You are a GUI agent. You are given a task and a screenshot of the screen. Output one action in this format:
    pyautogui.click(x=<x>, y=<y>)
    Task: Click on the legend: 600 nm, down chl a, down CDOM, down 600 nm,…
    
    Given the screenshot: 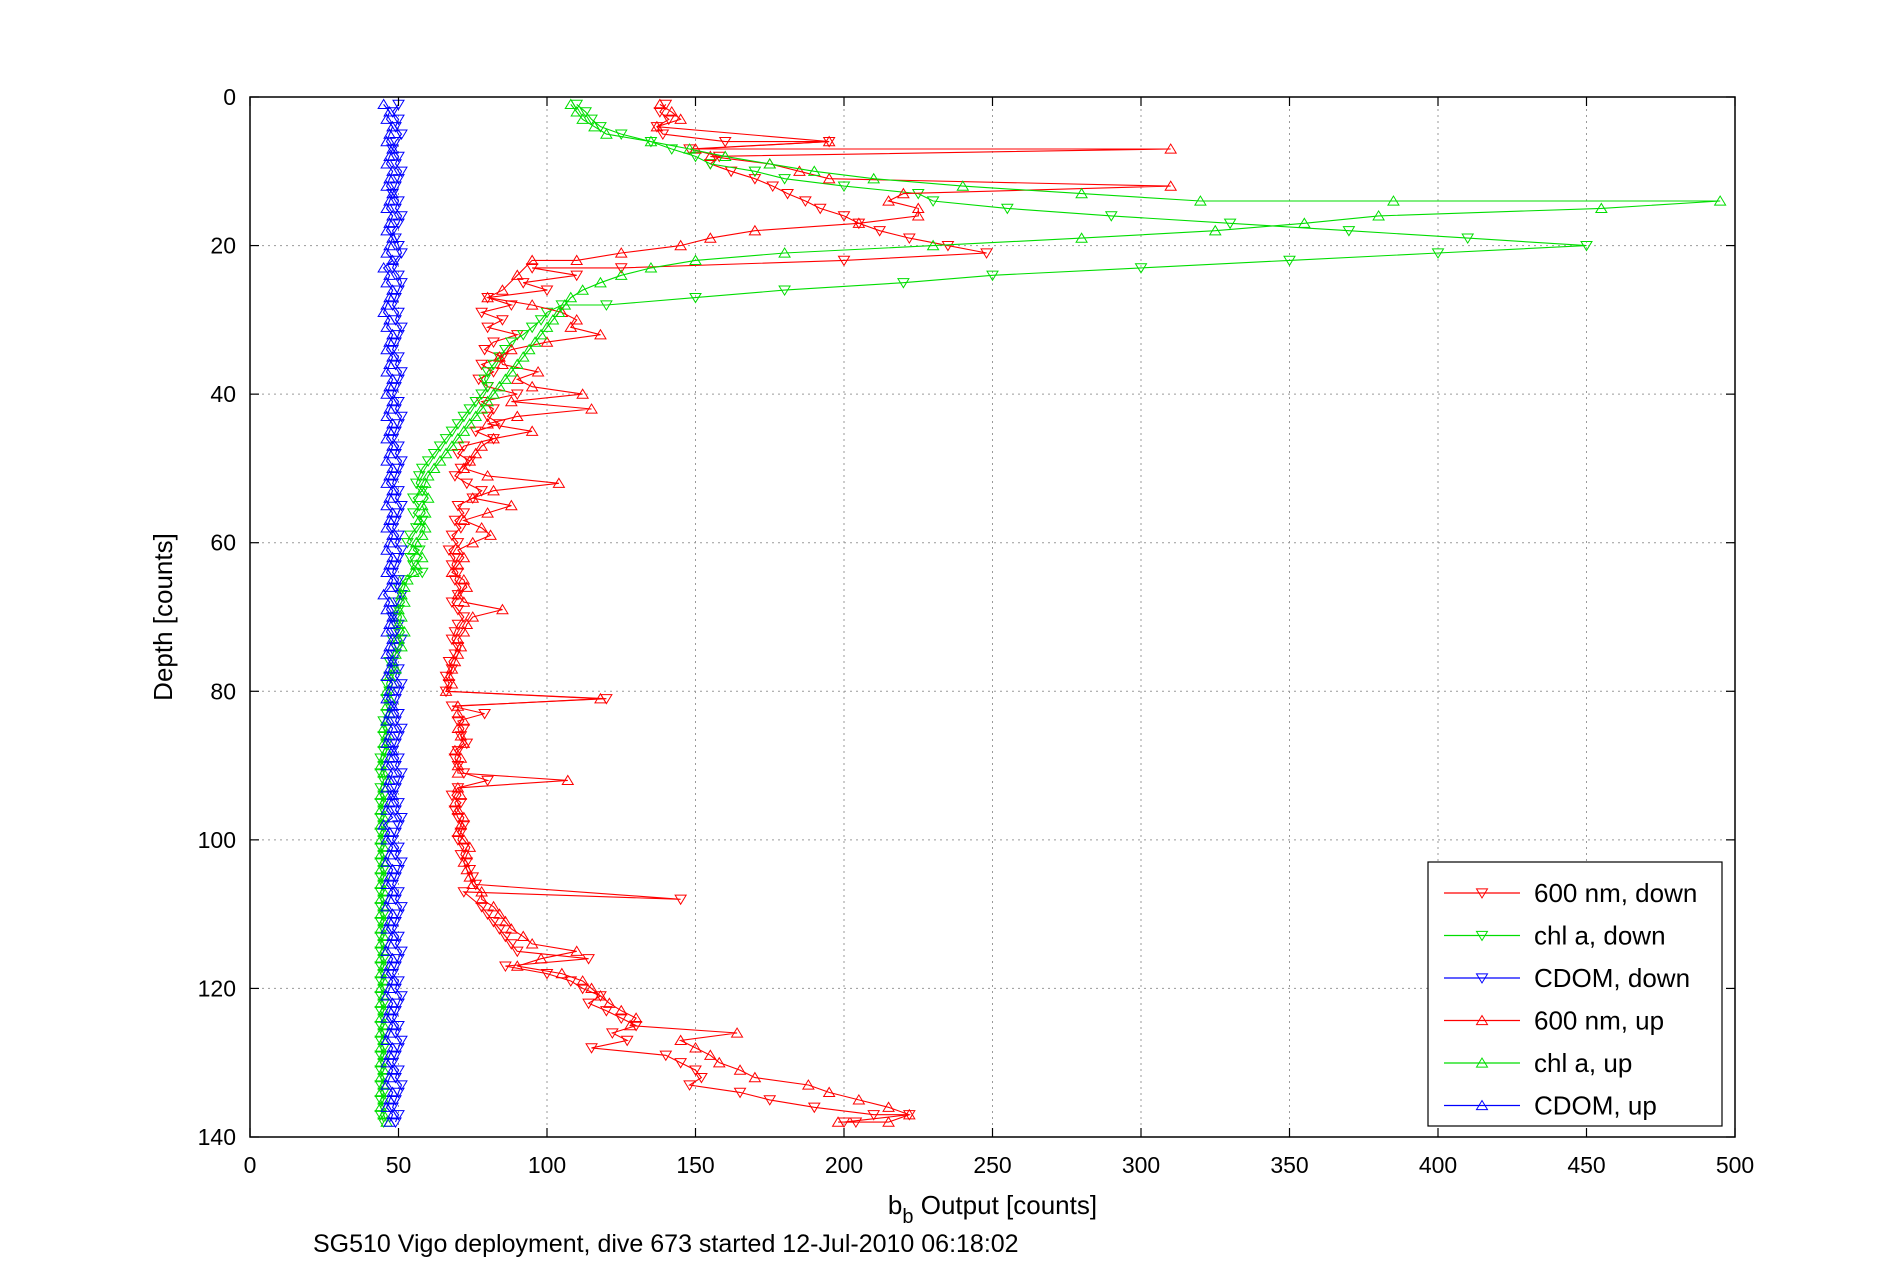 What is the action you would take?
    pyautogui.click(x=1575, y=994)
    